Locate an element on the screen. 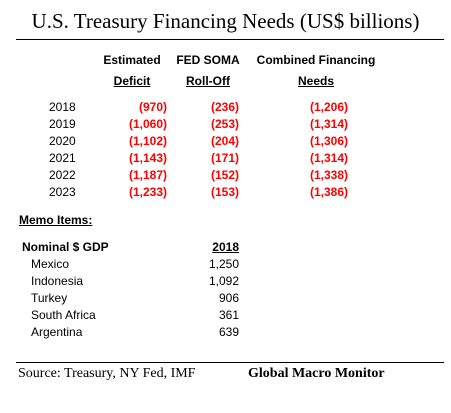 Image resolution: width=451 pixels, height=413 pixels. source-note: Source: Treasury, NY Fed, IMF is located at coordinates (107, 373).